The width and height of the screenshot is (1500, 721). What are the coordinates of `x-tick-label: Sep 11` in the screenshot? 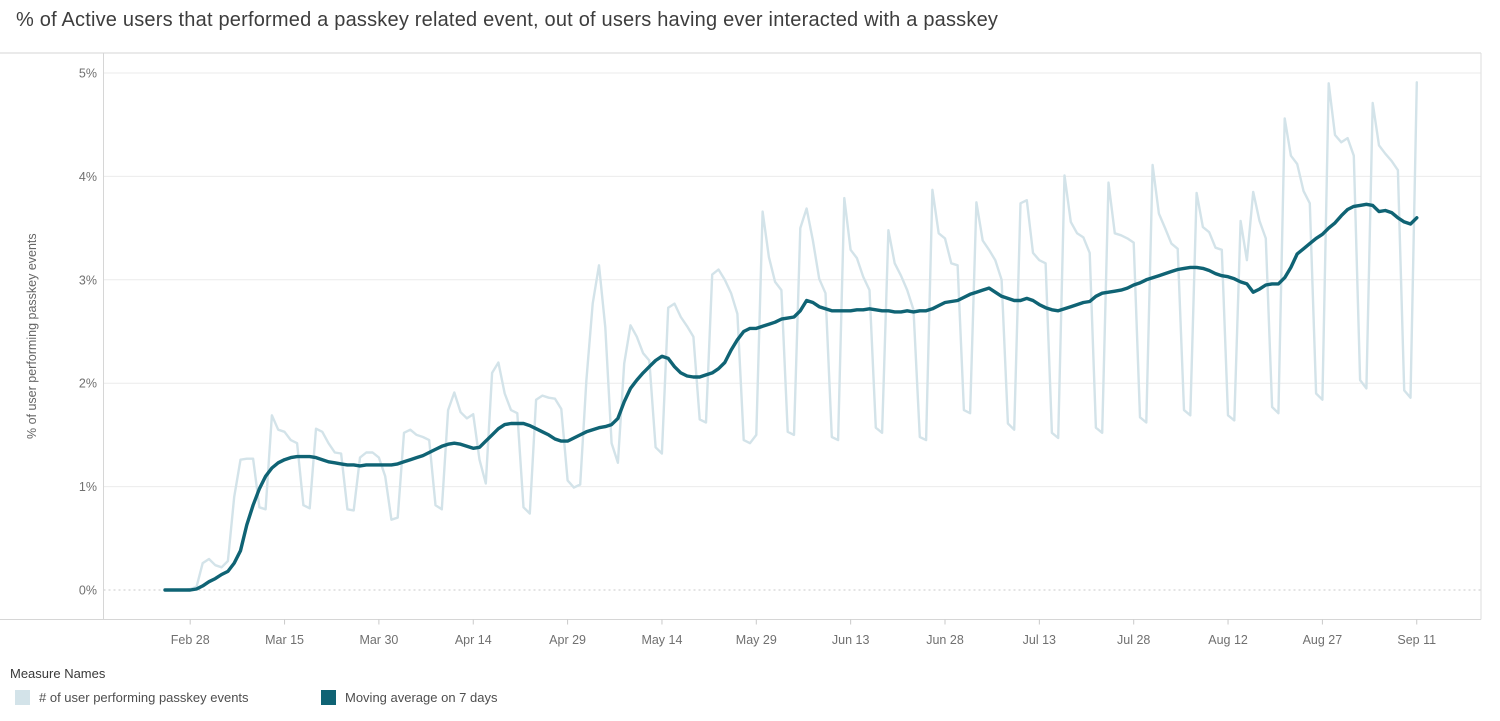 It's located at (1416, 640).